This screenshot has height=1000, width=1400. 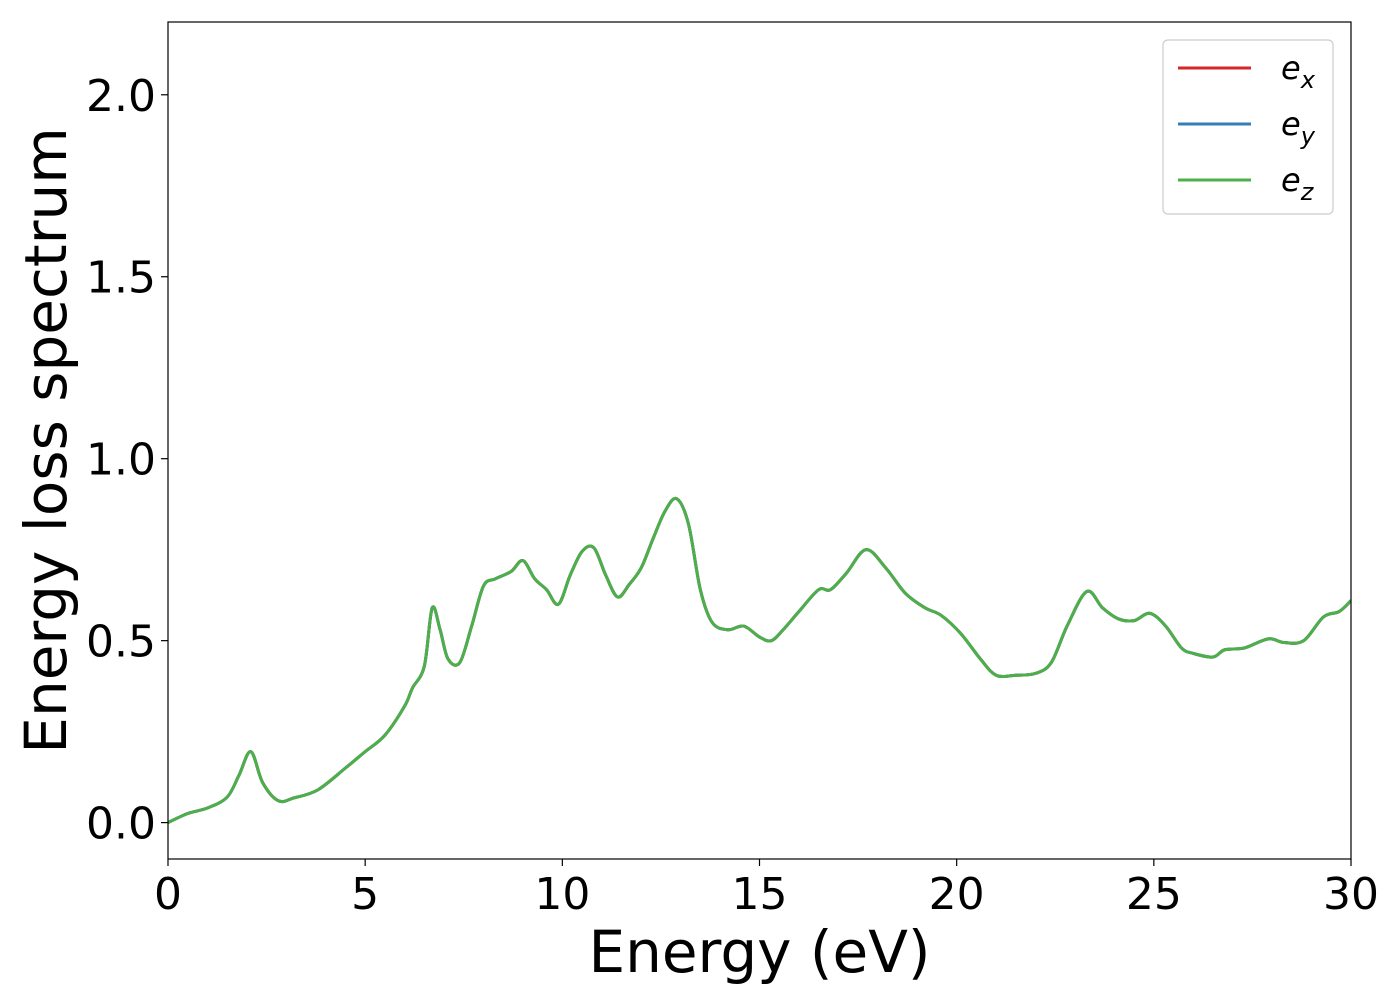 What do you see at coordinates (1351, 894) in the screenshot?
I see `x-tick-label: 30` at bounding box center [1351, 894].